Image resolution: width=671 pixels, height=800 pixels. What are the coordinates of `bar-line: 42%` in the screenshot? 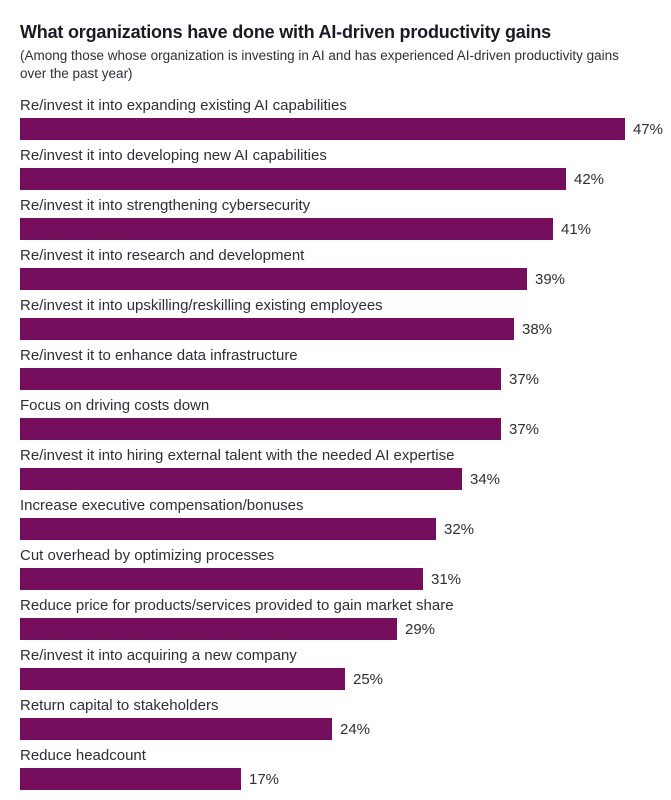 It's located at (341, 179).